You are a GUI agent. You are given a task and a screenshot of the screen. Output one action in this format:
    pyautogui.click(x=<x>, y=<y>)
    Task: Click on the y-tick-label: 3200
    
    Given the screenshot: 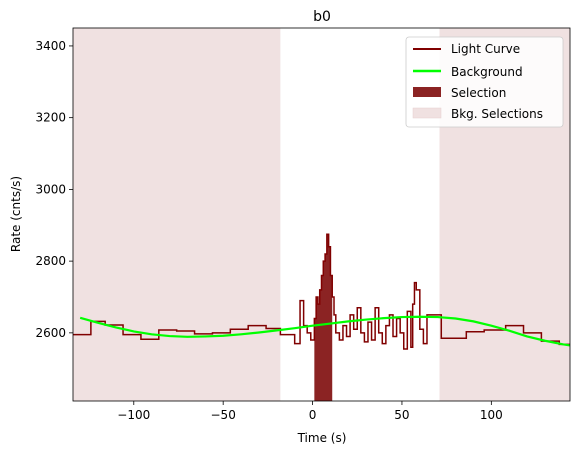 What is the action you would take?
    pyautogui.click(x=50, y=118)
    